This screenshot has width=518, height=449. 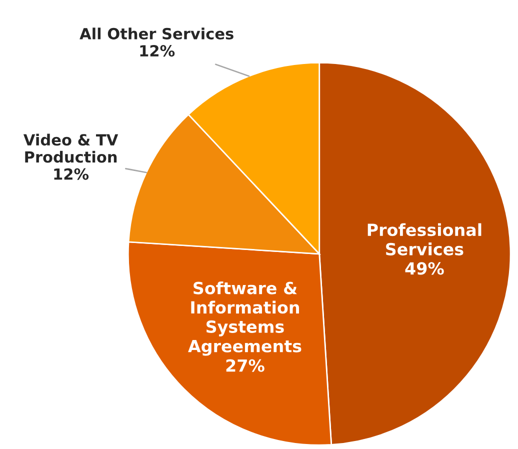 What do you see at coordinates (424, 268) in the screenshot?
I see `data-label: 49%` at bounding box center [424, 268].